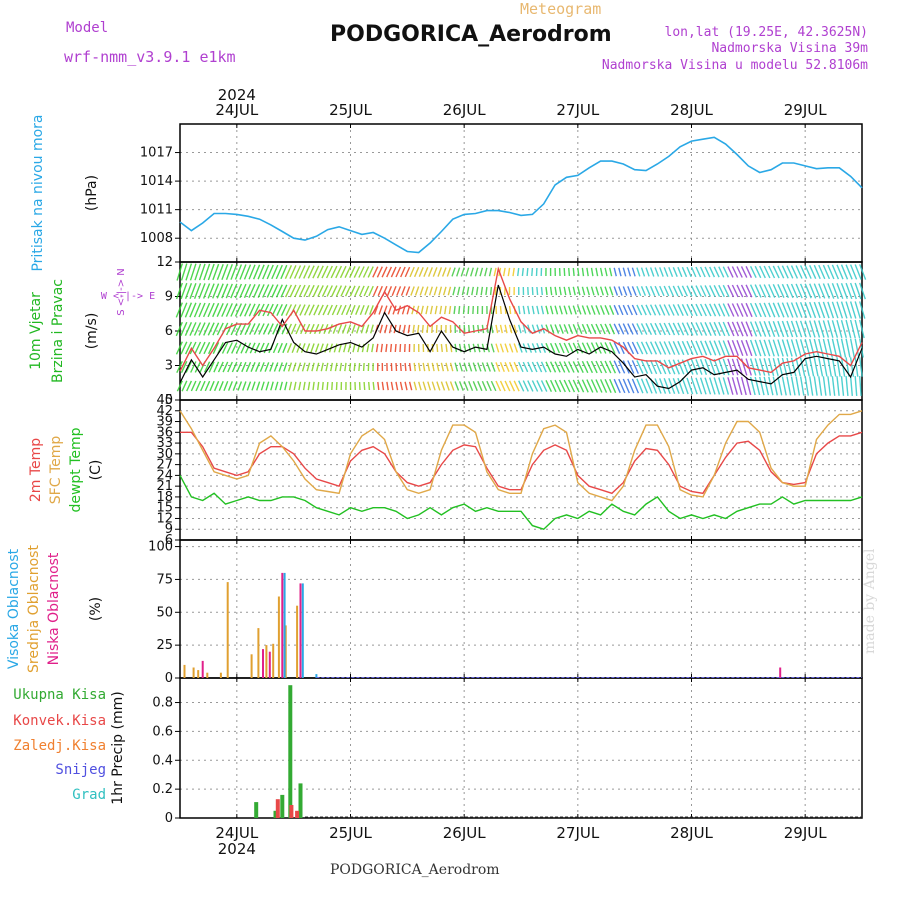 The width and height of the screenshot is (900, 900). Describe the element at coordinates (291, 811) in the screenshot. I see `precip-bar` at that location.